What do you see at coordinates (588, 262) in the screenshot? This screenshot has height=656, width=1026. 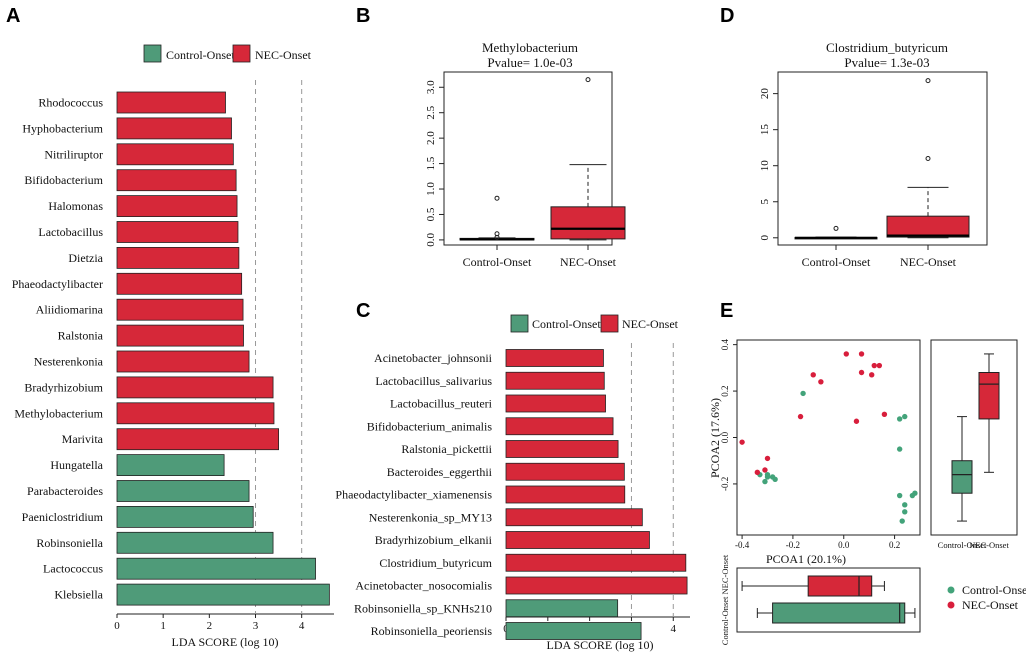 I see `x-tick-label: NEC-Onset` at bounding box center [588, 262].